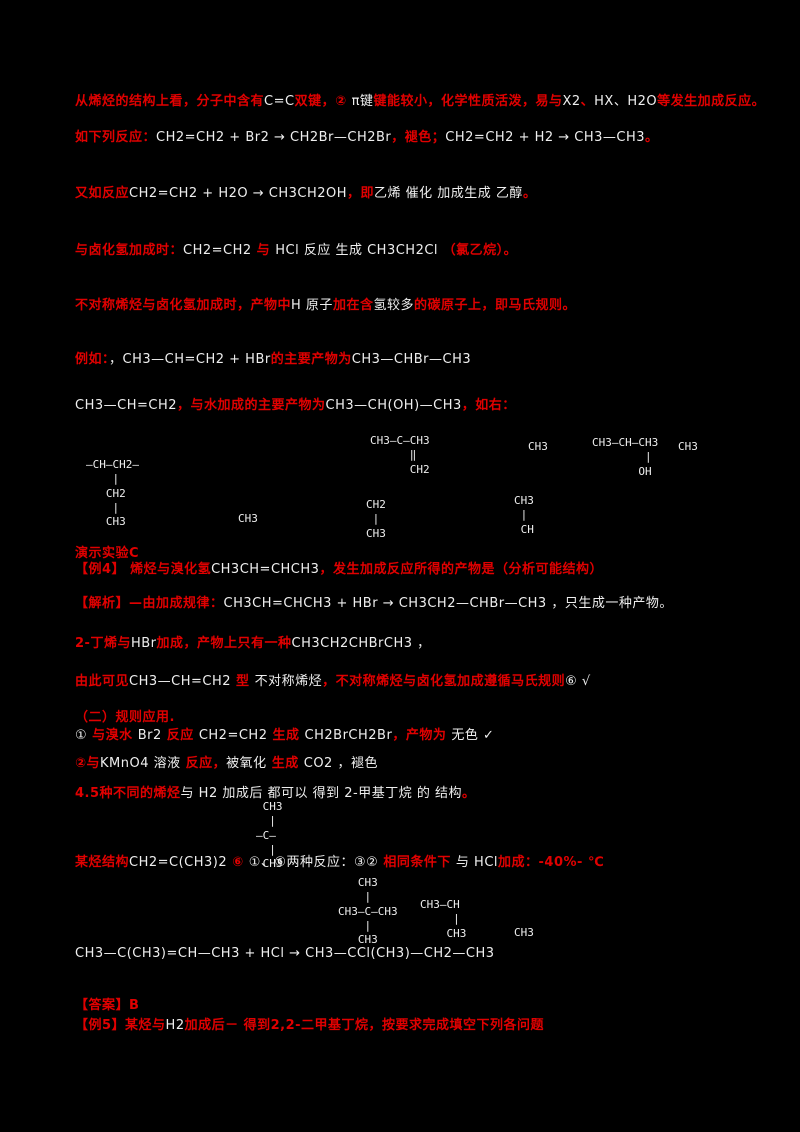 This screenshot has height=1132, width=800. What do you see at coordinates (243, 681) in the screenshot?
I see `text-segment: 型` at bounding box center [243, 681].